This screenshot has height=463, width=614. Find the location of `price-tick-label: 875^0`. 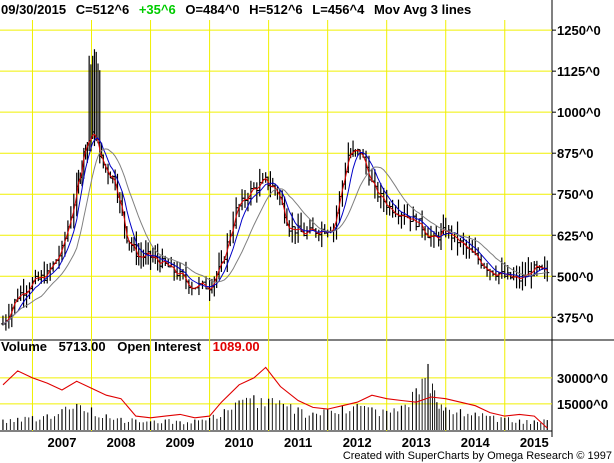

price-tick-label: 875^0 is located at coordinates (575, 153).